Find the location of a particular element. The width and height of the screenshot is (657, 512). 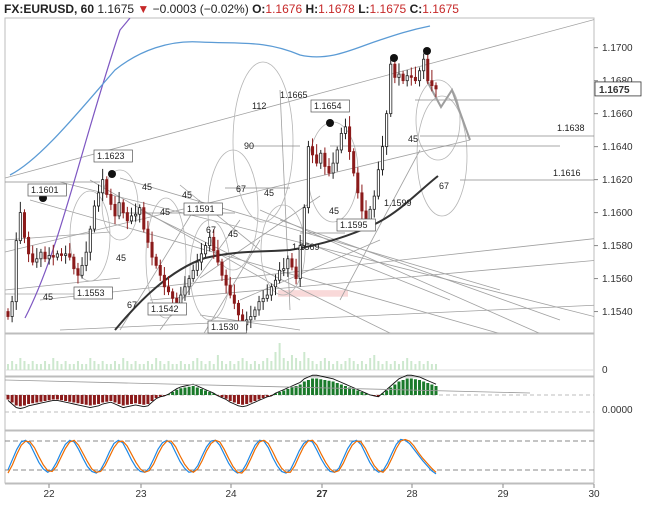

annotation-label: 1.1654 is located at coordinates (328, 106).